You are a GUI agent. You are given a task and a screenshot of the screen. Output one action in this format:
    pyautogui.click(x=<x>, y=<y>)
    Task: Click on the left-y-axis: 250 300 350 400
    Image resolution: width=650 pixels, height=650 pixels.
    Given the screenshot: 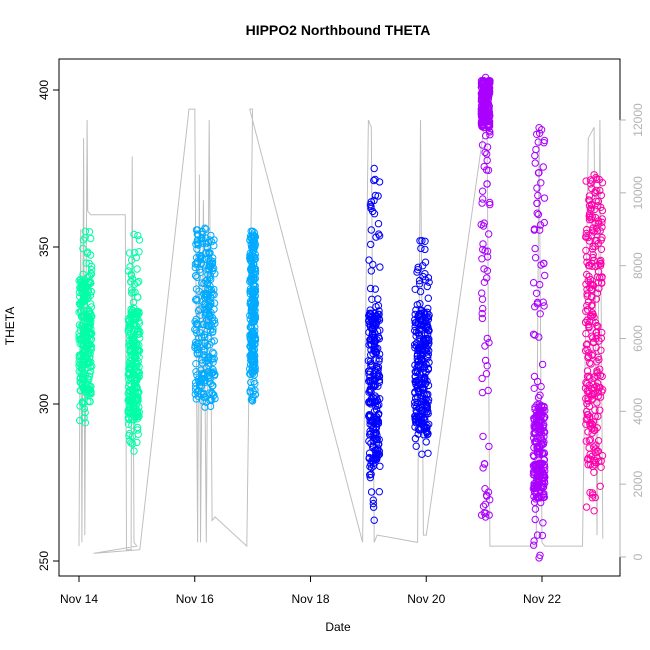 What is the action you would take?
    pyautogui.click(x=48, y=325)
    